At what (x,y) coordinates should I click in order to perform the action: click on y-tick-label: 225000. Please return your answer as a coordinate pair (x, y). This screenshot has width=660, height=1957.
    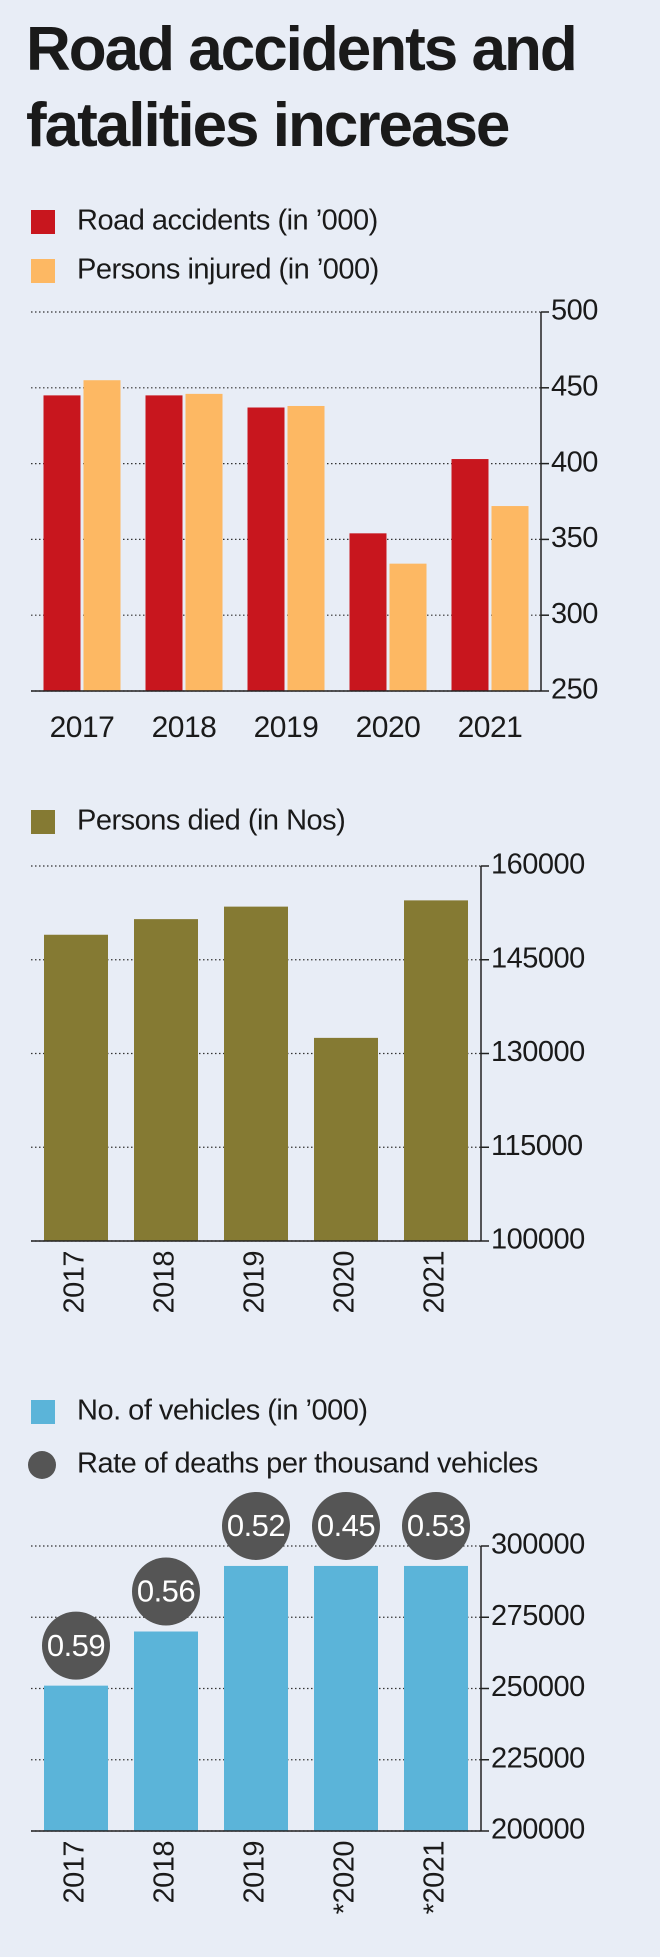
    Looking at the image, I should click on (538, 1758).